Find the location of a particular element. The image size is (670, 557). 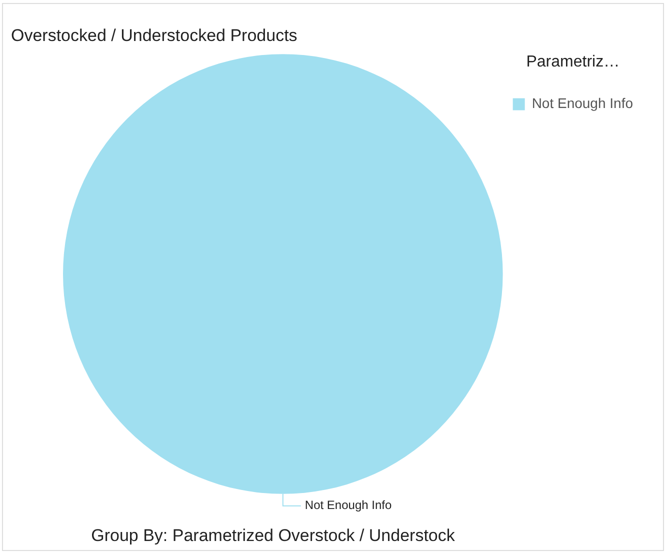

text: Group By: Parametrized Overstock / Understock is located at coordinates (273, 536).